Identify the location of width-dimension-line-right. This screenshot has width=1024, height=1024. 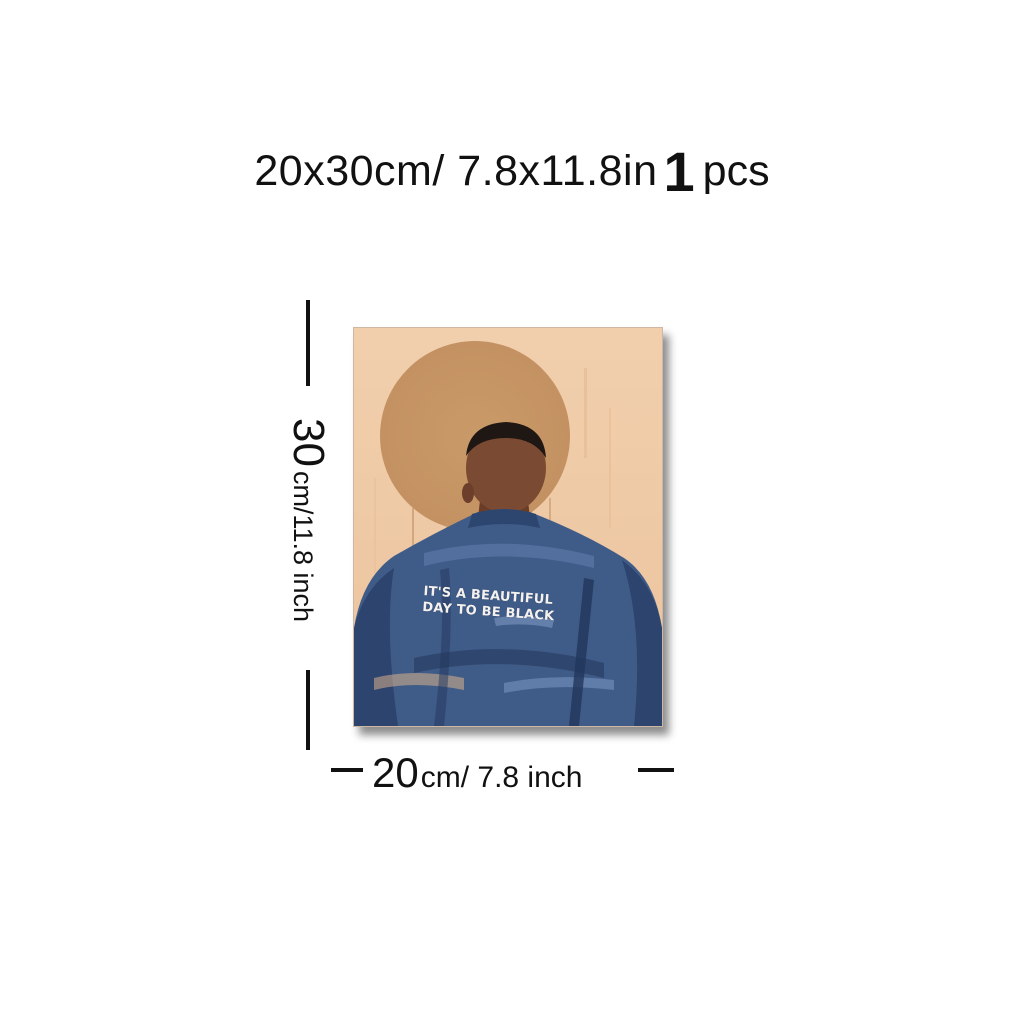
(656, 770).